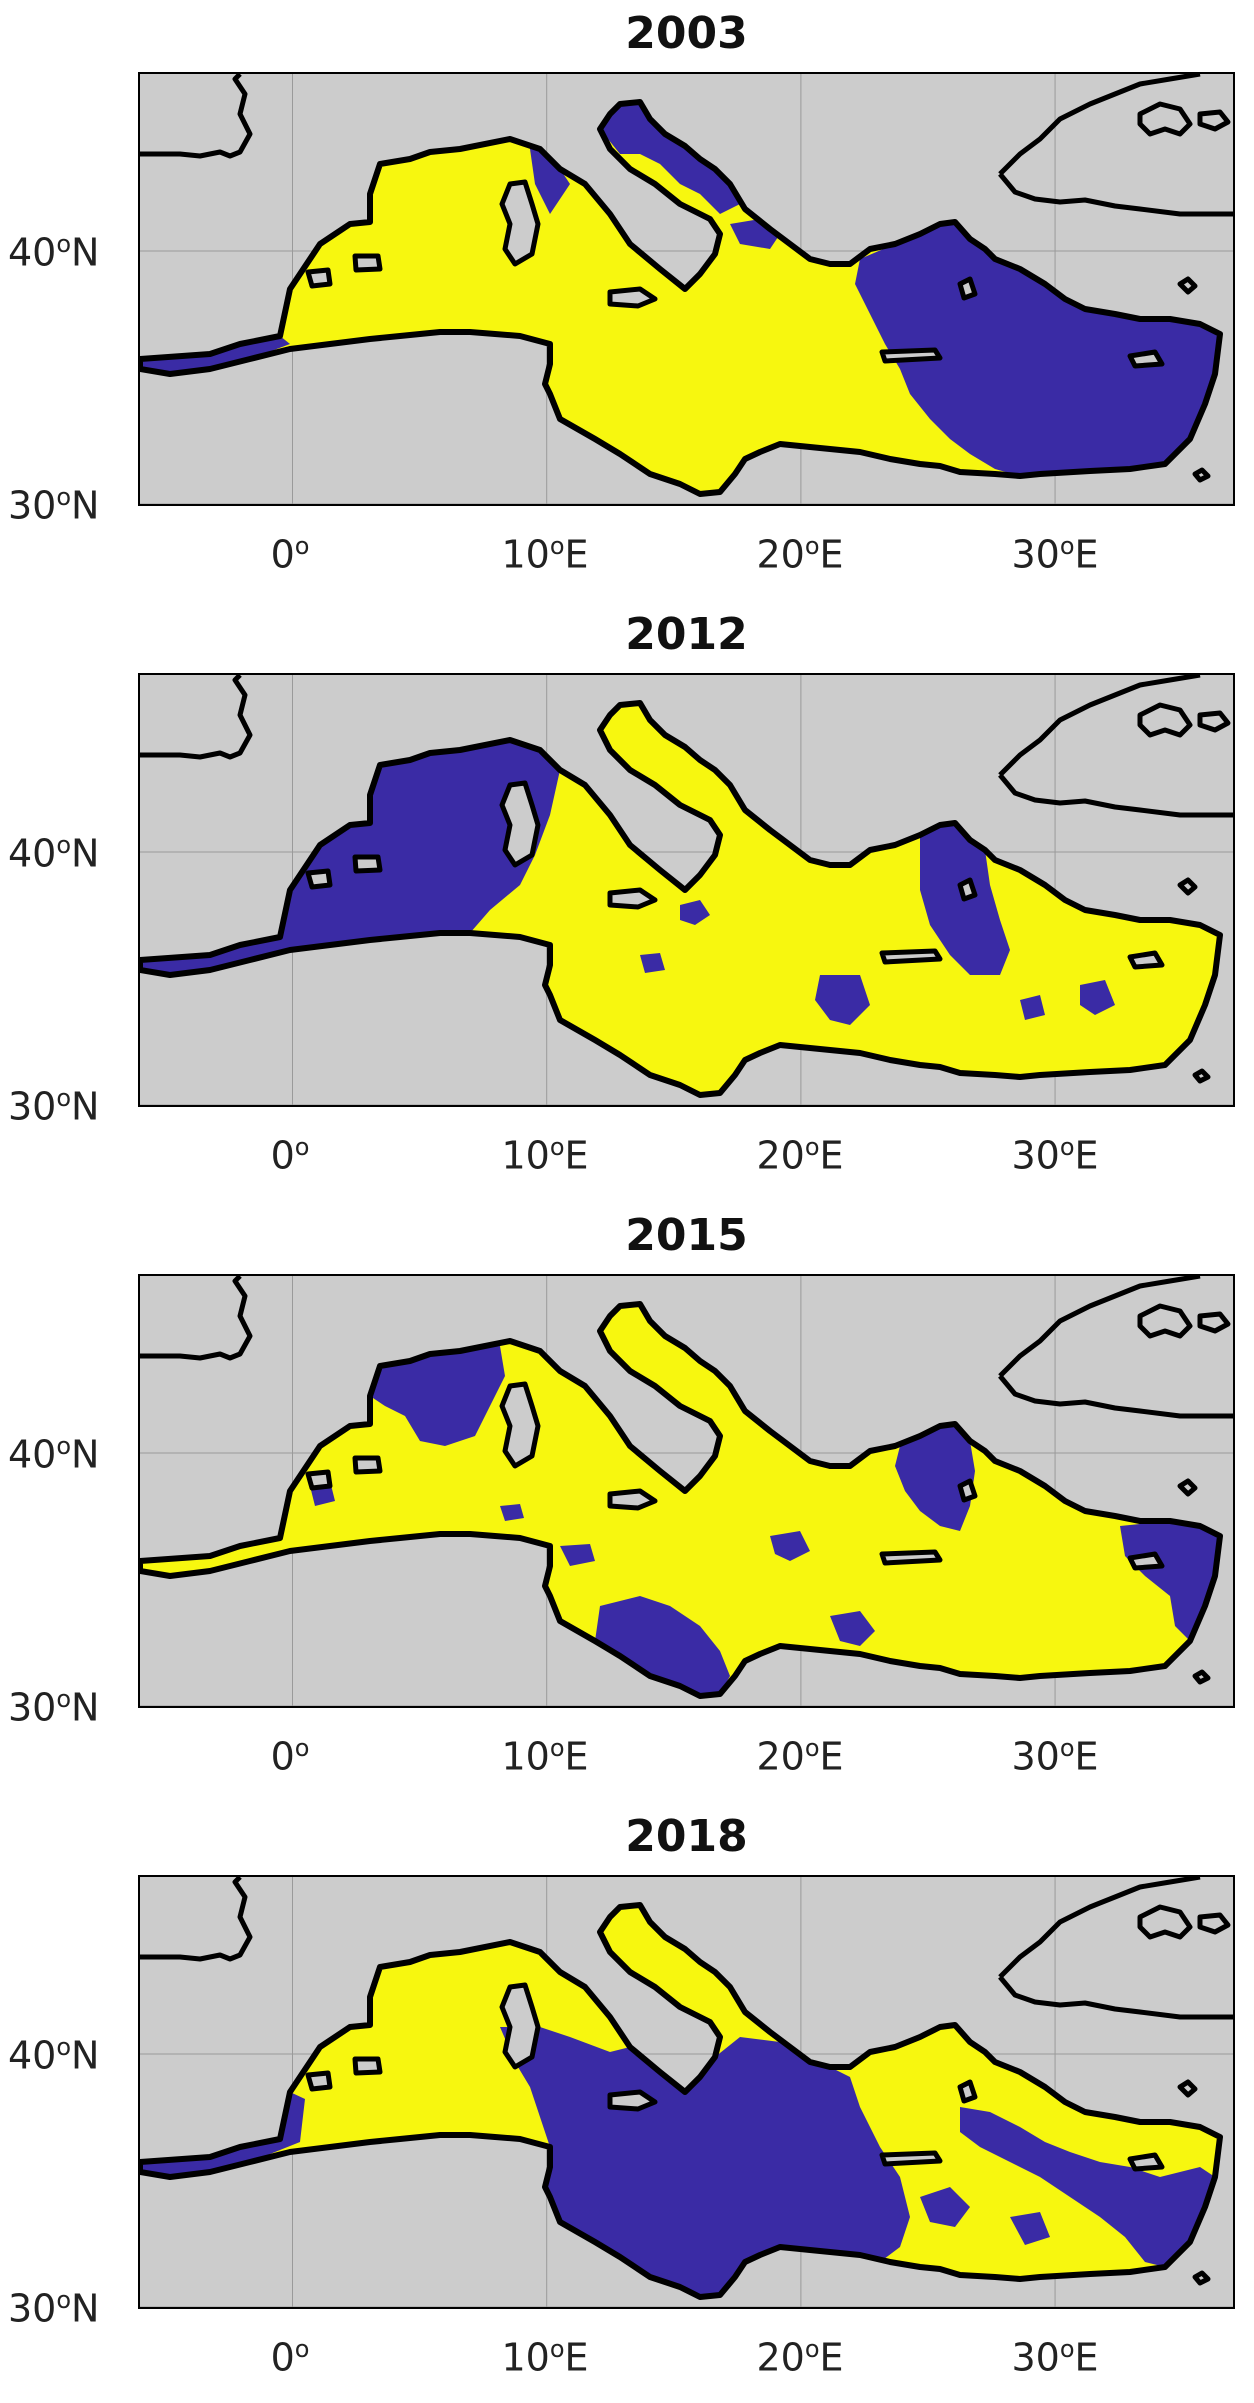 The width and height of the screenshot is (1254, 2403). I want to click on panel-title: 2003, so click(686, 33).